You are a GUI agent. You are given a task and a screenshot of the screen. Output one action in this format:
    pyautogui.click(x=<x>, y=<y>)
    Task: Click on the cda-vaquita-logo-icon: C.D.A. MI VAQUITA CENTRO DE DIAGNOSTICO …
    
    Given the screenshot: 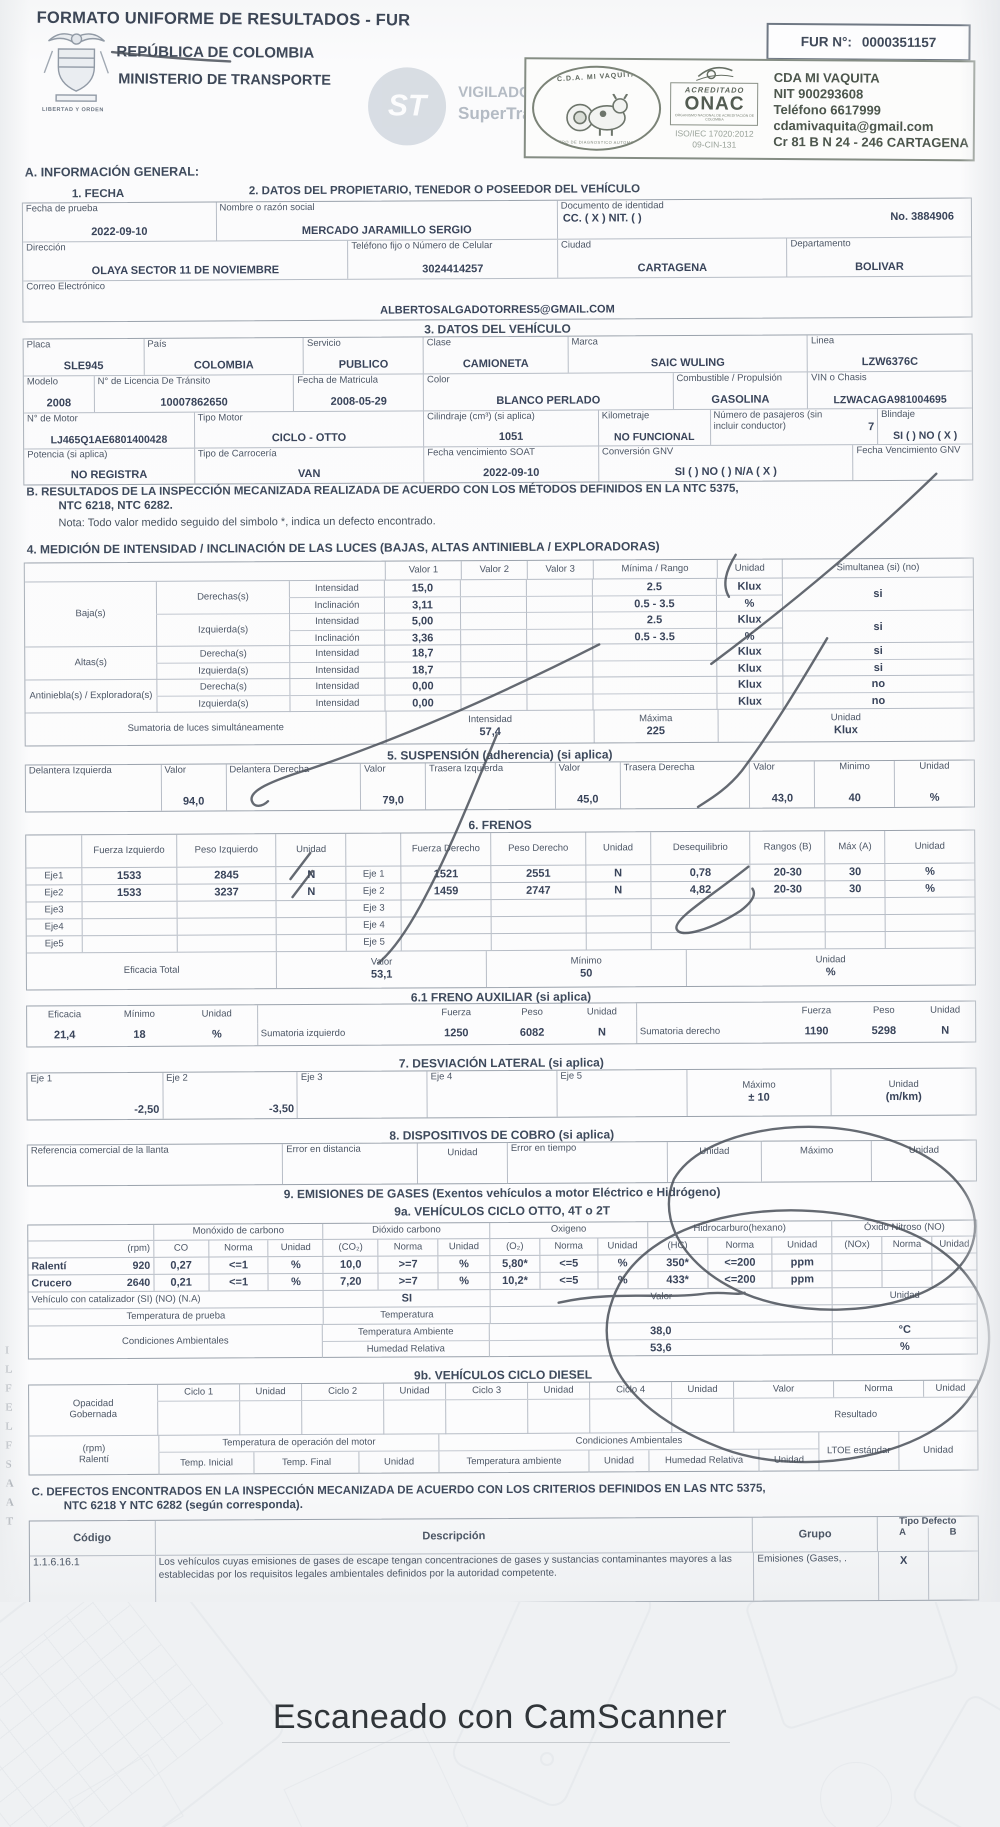 What is the action you would take?
    pyautogui.click(x=596, y=108)
    